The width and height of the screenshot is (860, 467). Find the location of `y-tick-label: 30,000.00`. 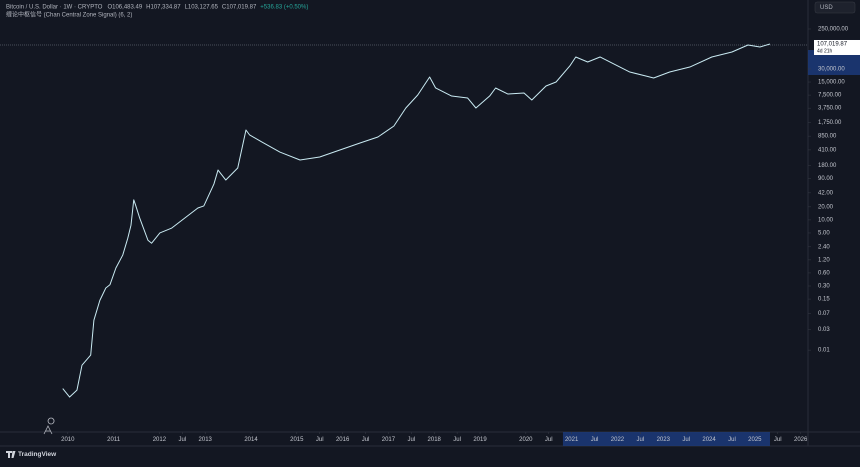

y-tick-label: 30,000.00 is located at coordinates (831, 70).